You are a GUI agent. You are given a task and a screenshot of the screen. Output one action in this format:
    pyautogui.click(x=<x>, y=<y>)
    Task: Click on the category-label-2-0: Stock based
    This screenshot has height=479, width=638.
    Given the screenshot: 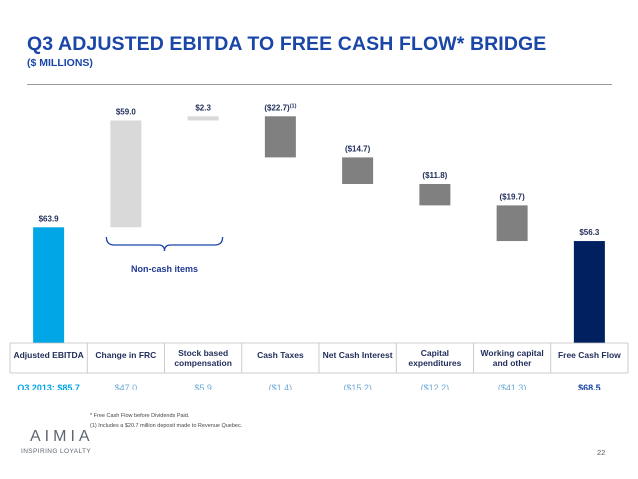 What is the action you would take?
    pyautogui.click(x=203, y=353)
    